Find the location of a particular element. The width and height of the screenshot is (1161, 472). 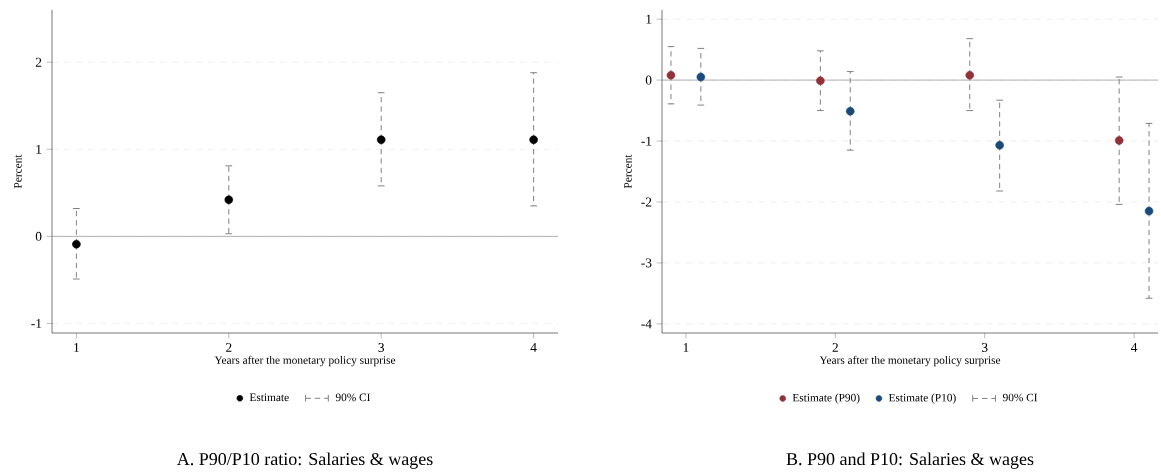

y-tick-label: -4 is located at coordinates (646, 324).